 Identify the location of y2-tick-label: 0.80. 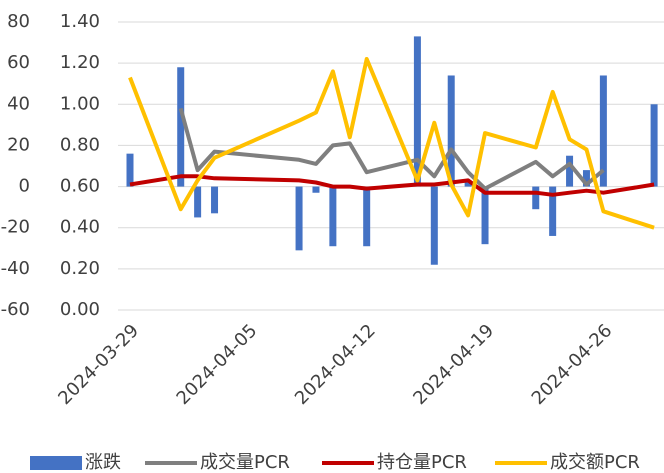
(80, 144).